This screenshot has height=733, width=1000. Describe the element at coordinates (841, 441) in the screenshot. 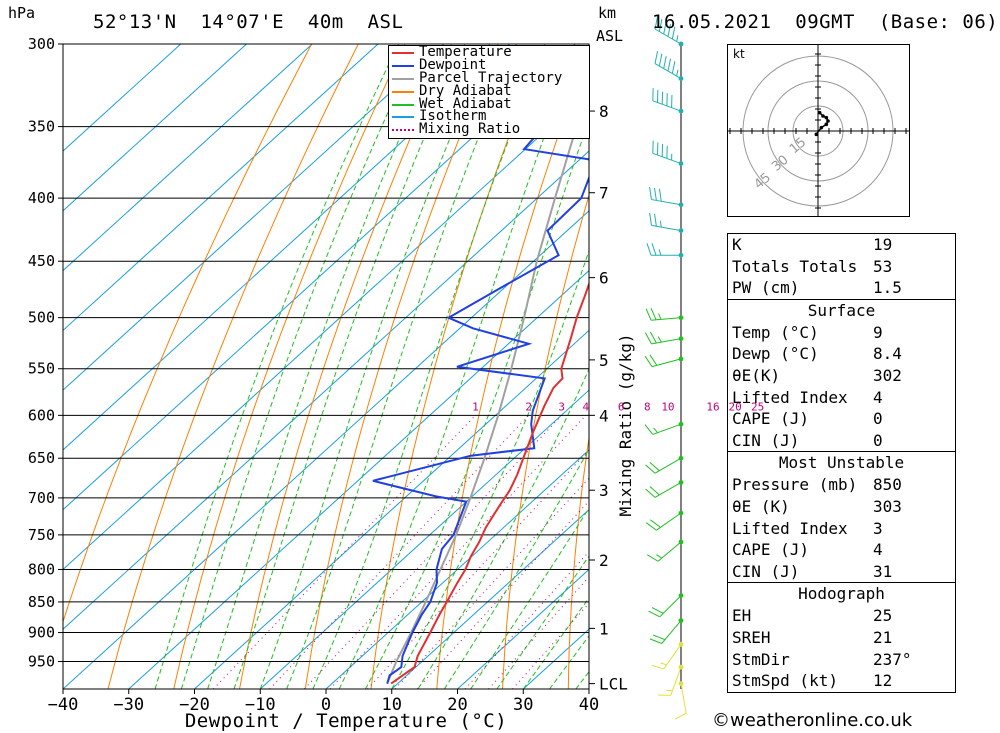

I see `index-row: CIN (J) 0` at that location.